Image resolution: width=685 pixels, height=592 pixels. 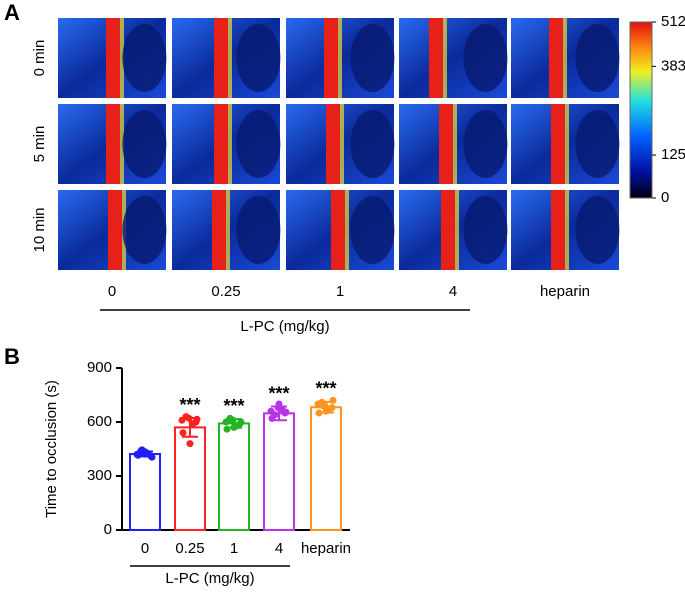 I want to click on colorbar-label: 512, so click(x=673, y=21).